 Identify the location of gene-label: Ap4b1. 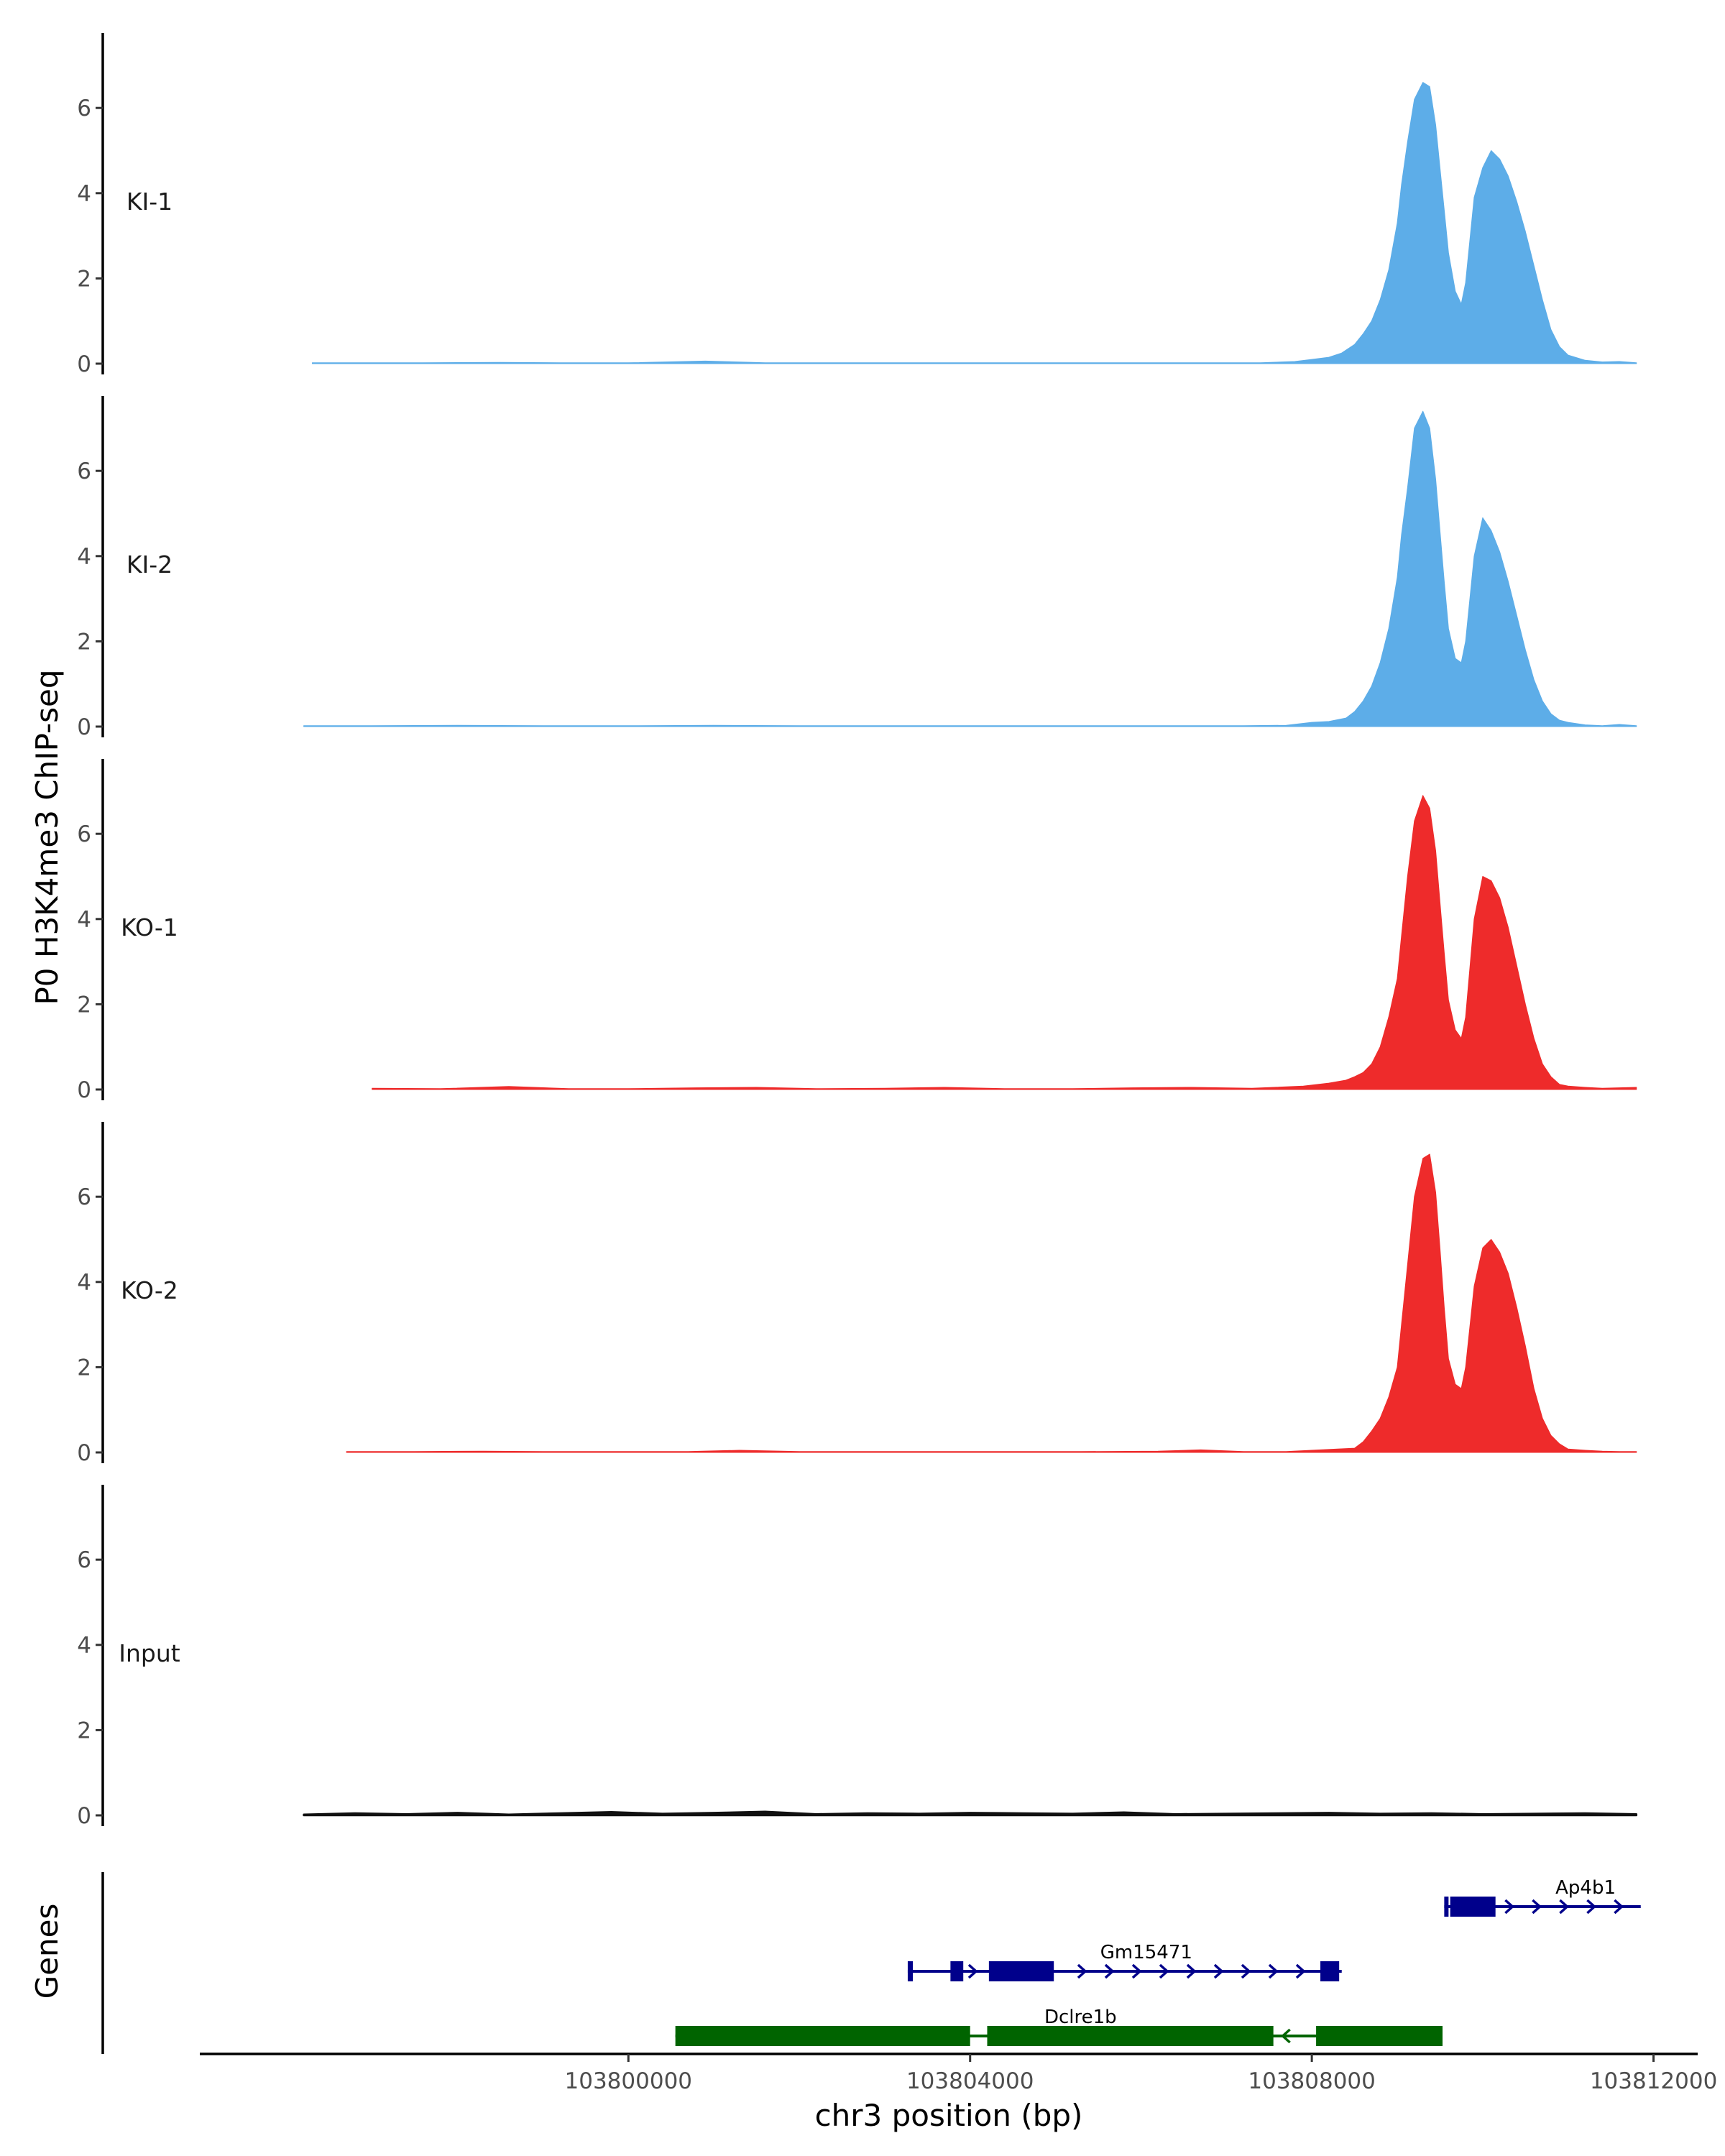
(1585, 1888).